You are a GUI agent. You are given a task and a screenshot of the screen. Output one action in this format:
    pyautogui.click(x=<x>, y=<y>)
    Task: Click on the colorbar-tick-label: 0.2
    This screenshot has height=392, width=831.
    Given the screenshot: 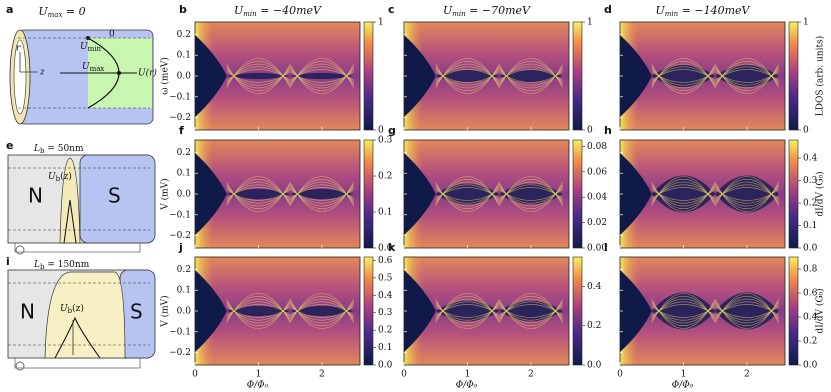 What is the action you would take?
    pyautogui.click(x=385, y=331)
    